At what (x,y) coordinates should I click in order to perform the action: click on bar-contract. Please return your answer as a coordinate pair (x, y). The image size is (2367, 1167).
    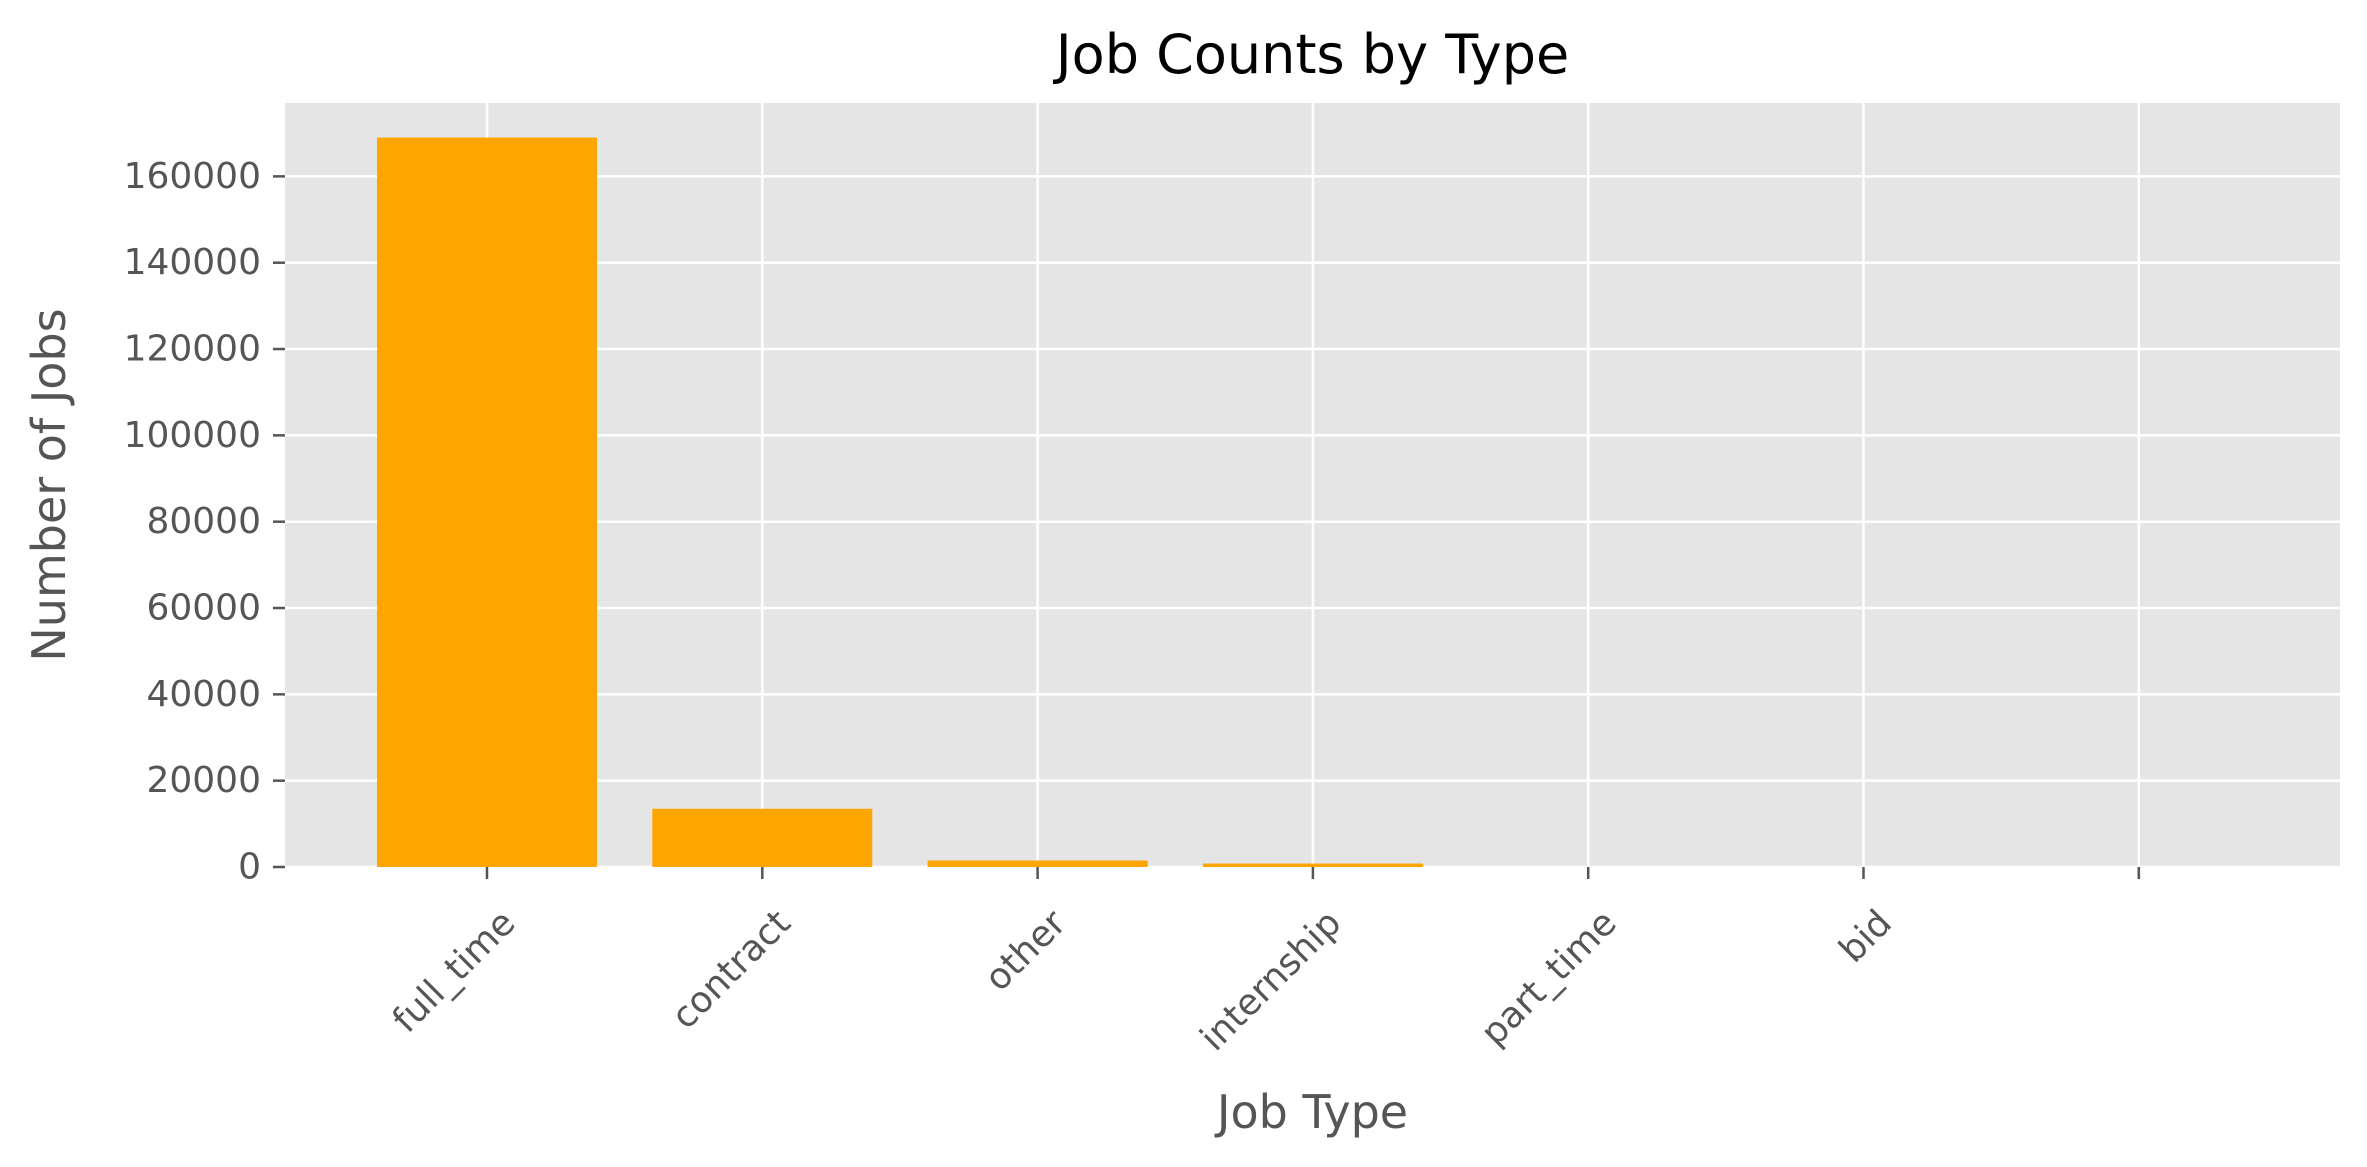
    Looking at the image, I should click on (762, 837).